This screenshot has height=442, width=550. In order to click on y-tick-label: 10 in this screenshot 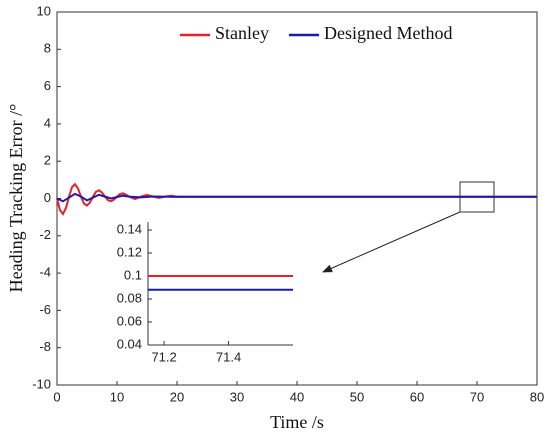, I will do `click(44, 10)`.